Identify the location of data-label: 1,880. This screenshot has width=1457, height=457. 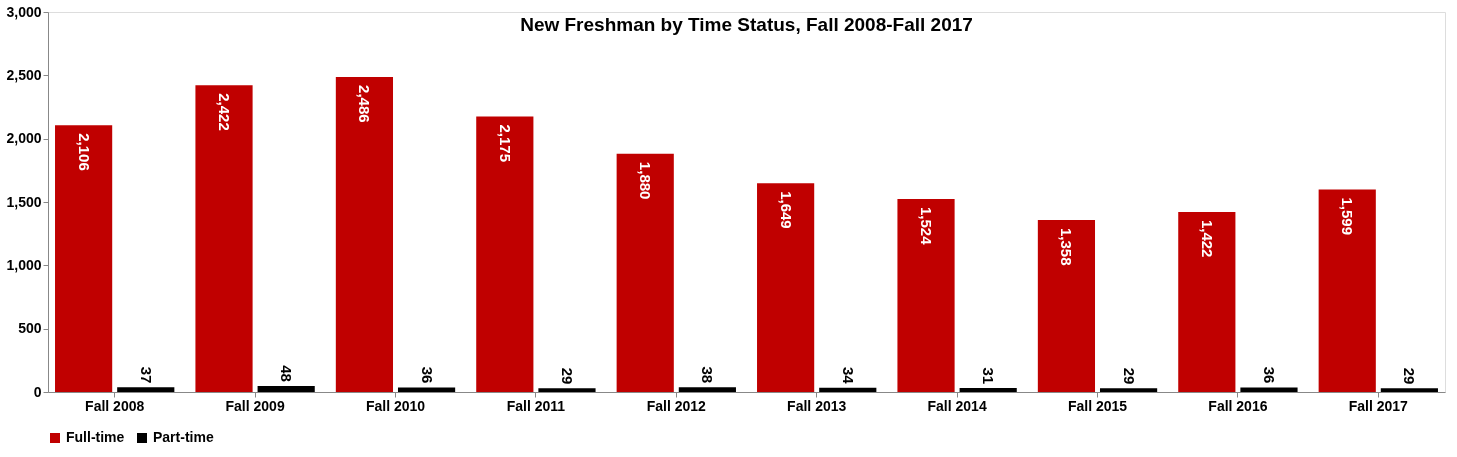
(646, 180).